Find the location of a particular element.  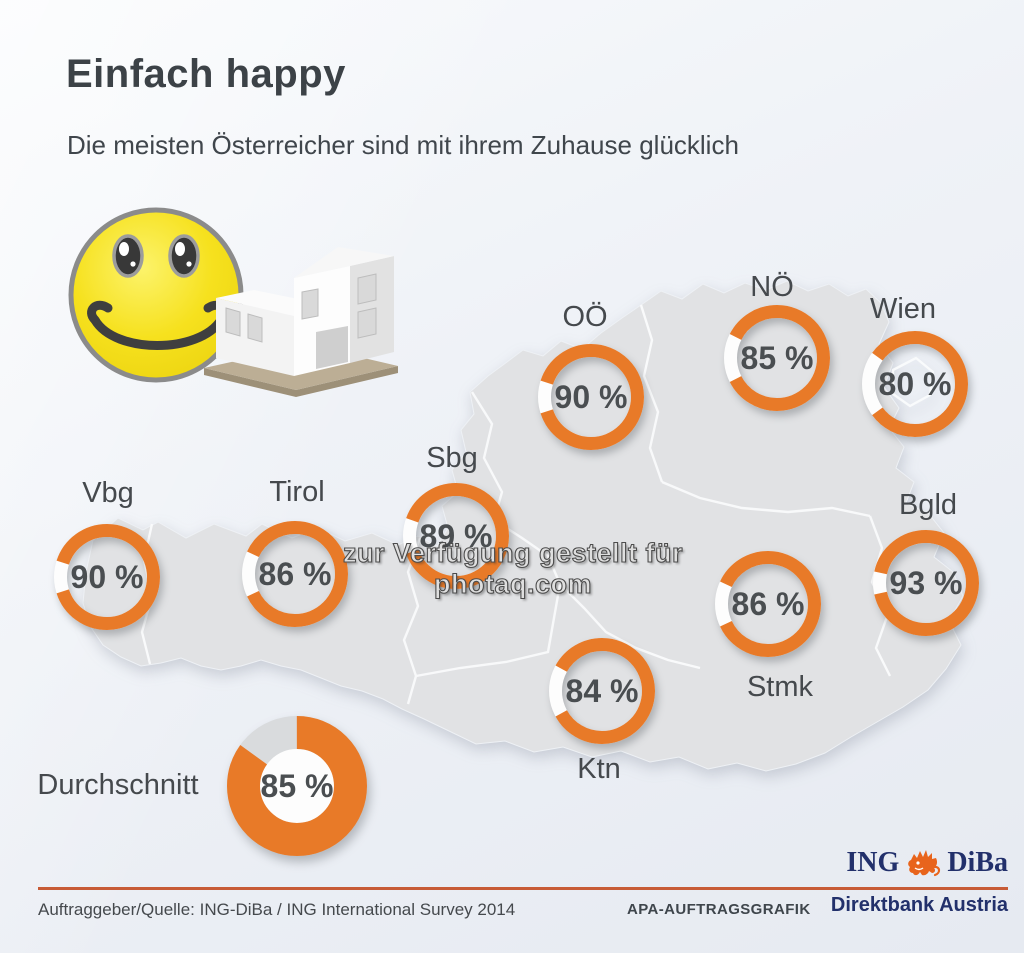

donut-value-stmk: 86 % is located at coordinates (768, 604).